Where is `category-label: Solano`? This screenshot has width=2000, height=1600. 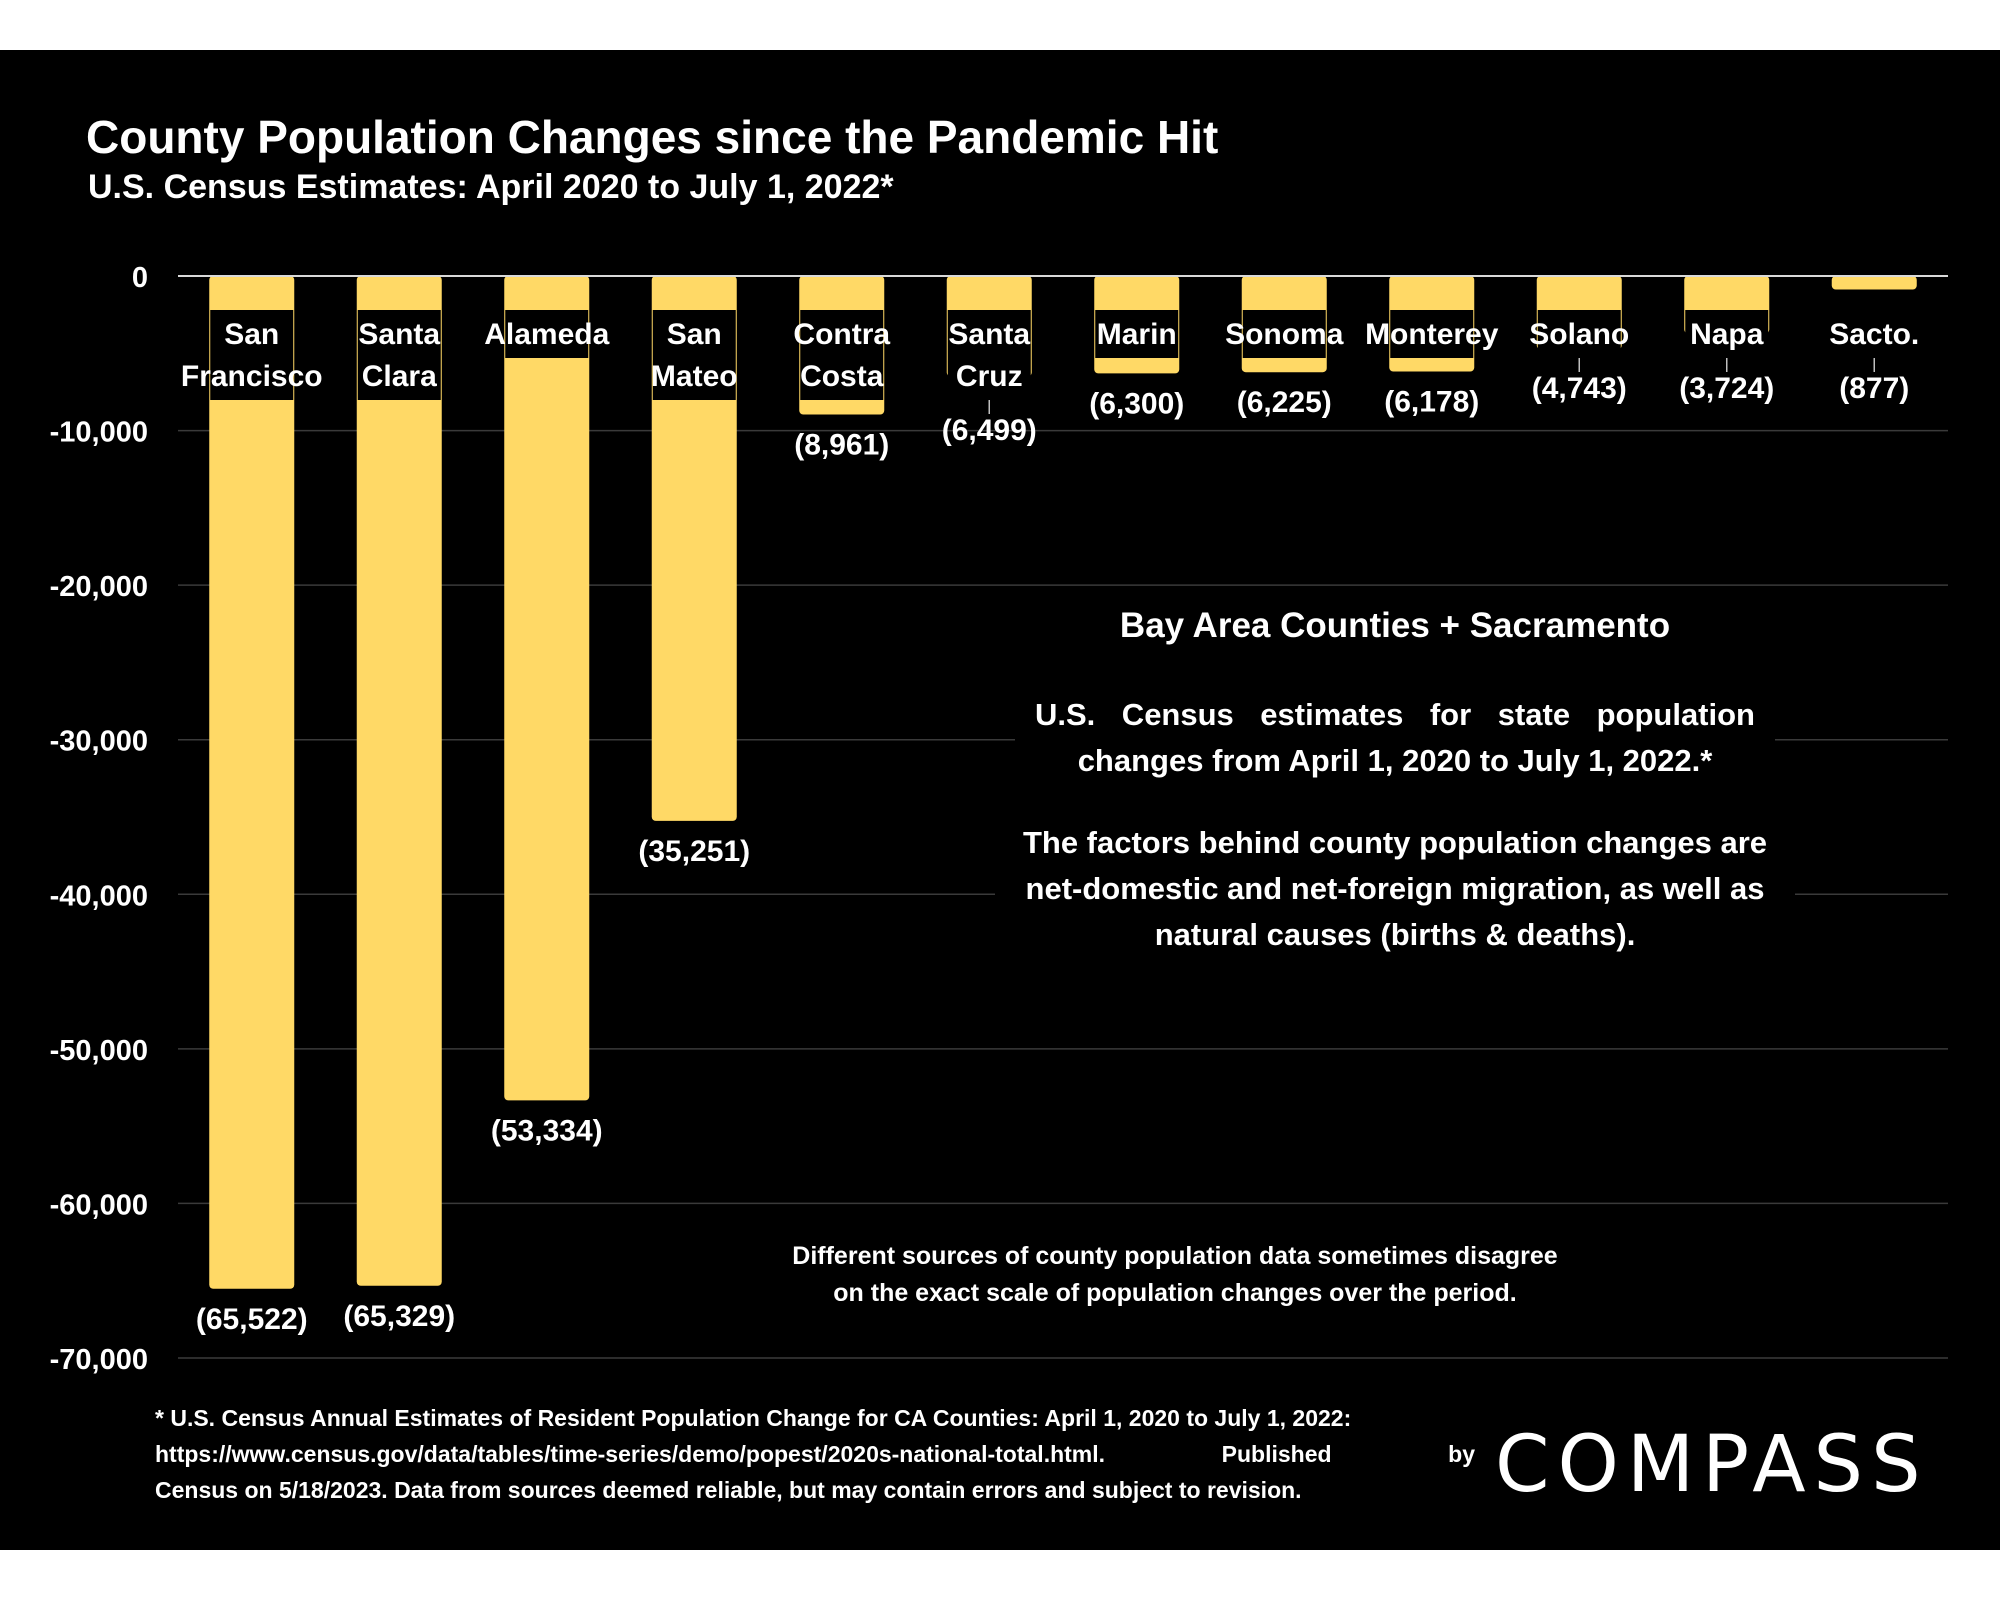 category-label: Solano is located at coordinates (1579, 334).